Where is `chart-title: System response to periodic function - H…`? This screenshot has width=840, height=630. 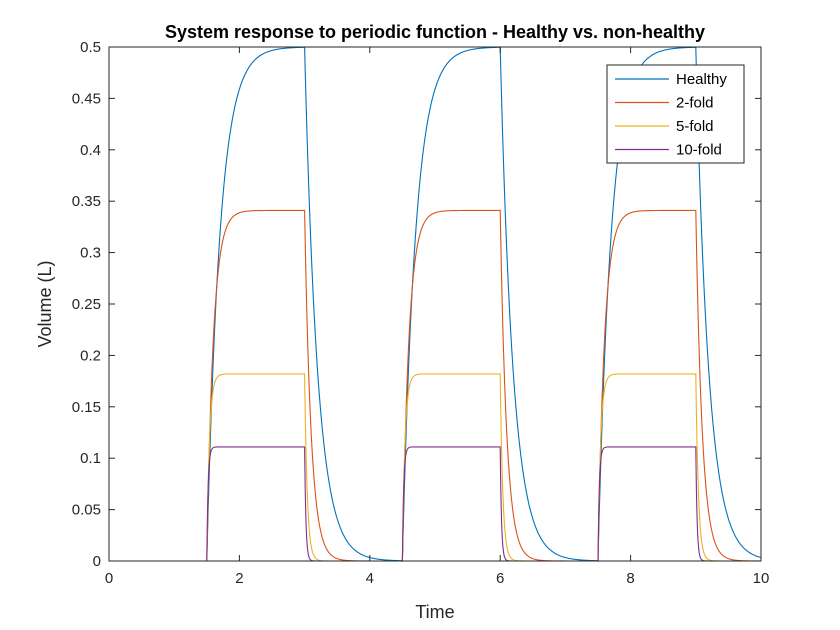 chart-title: System response to periodic function - H… is located at coordinates (435, 32).